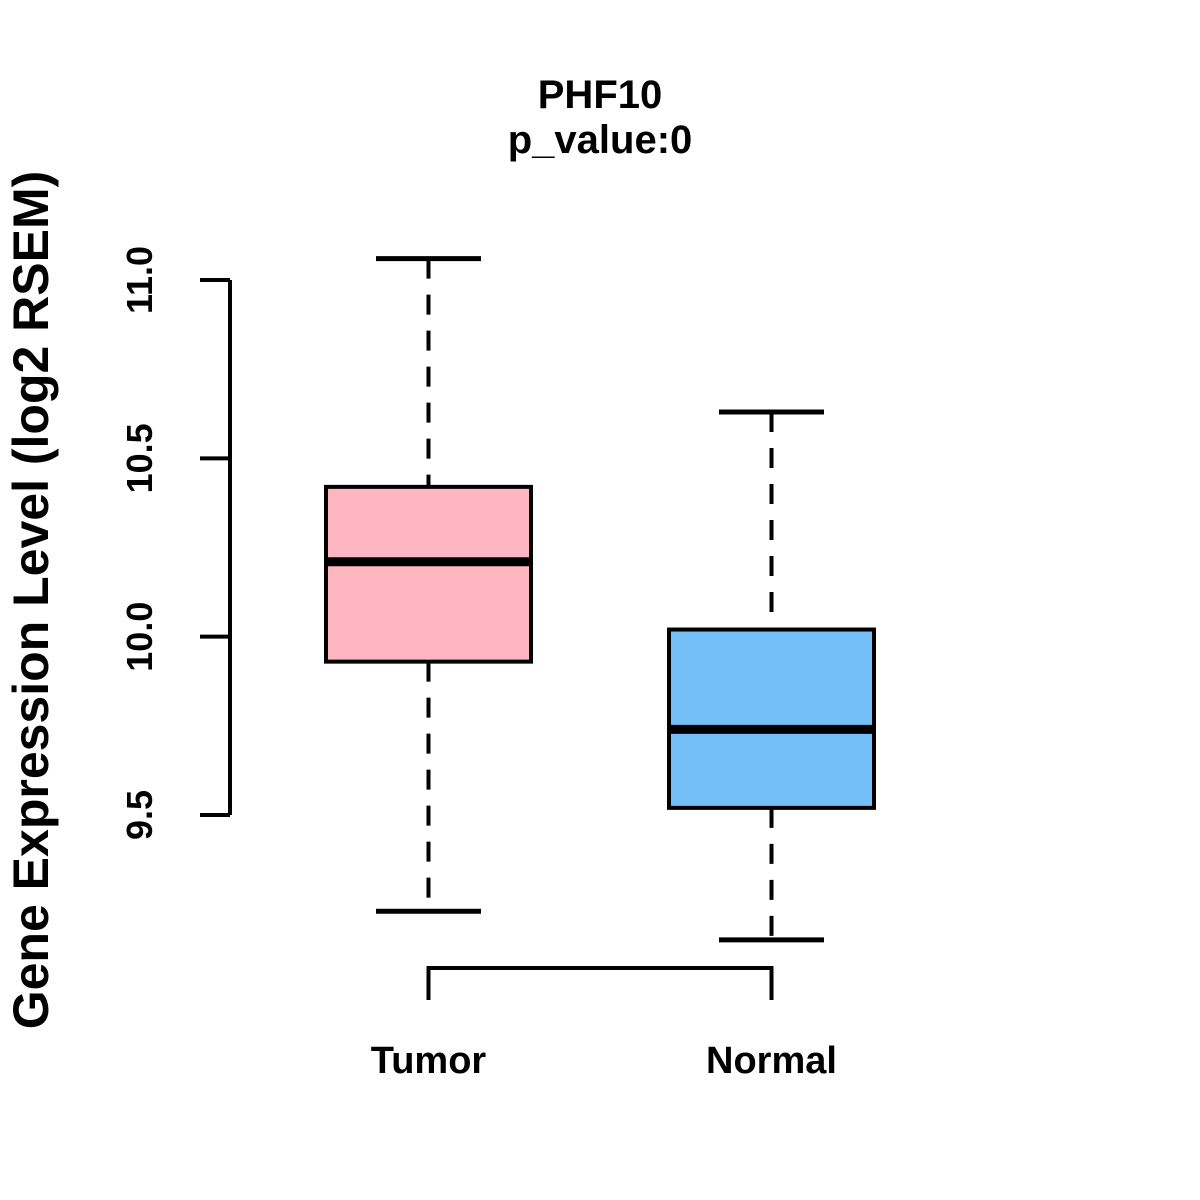 Image resolution: width=1200 pixels, height=1200 pixels. I want to click on y-axis-tick-label: 11.0, so click(139, 280).